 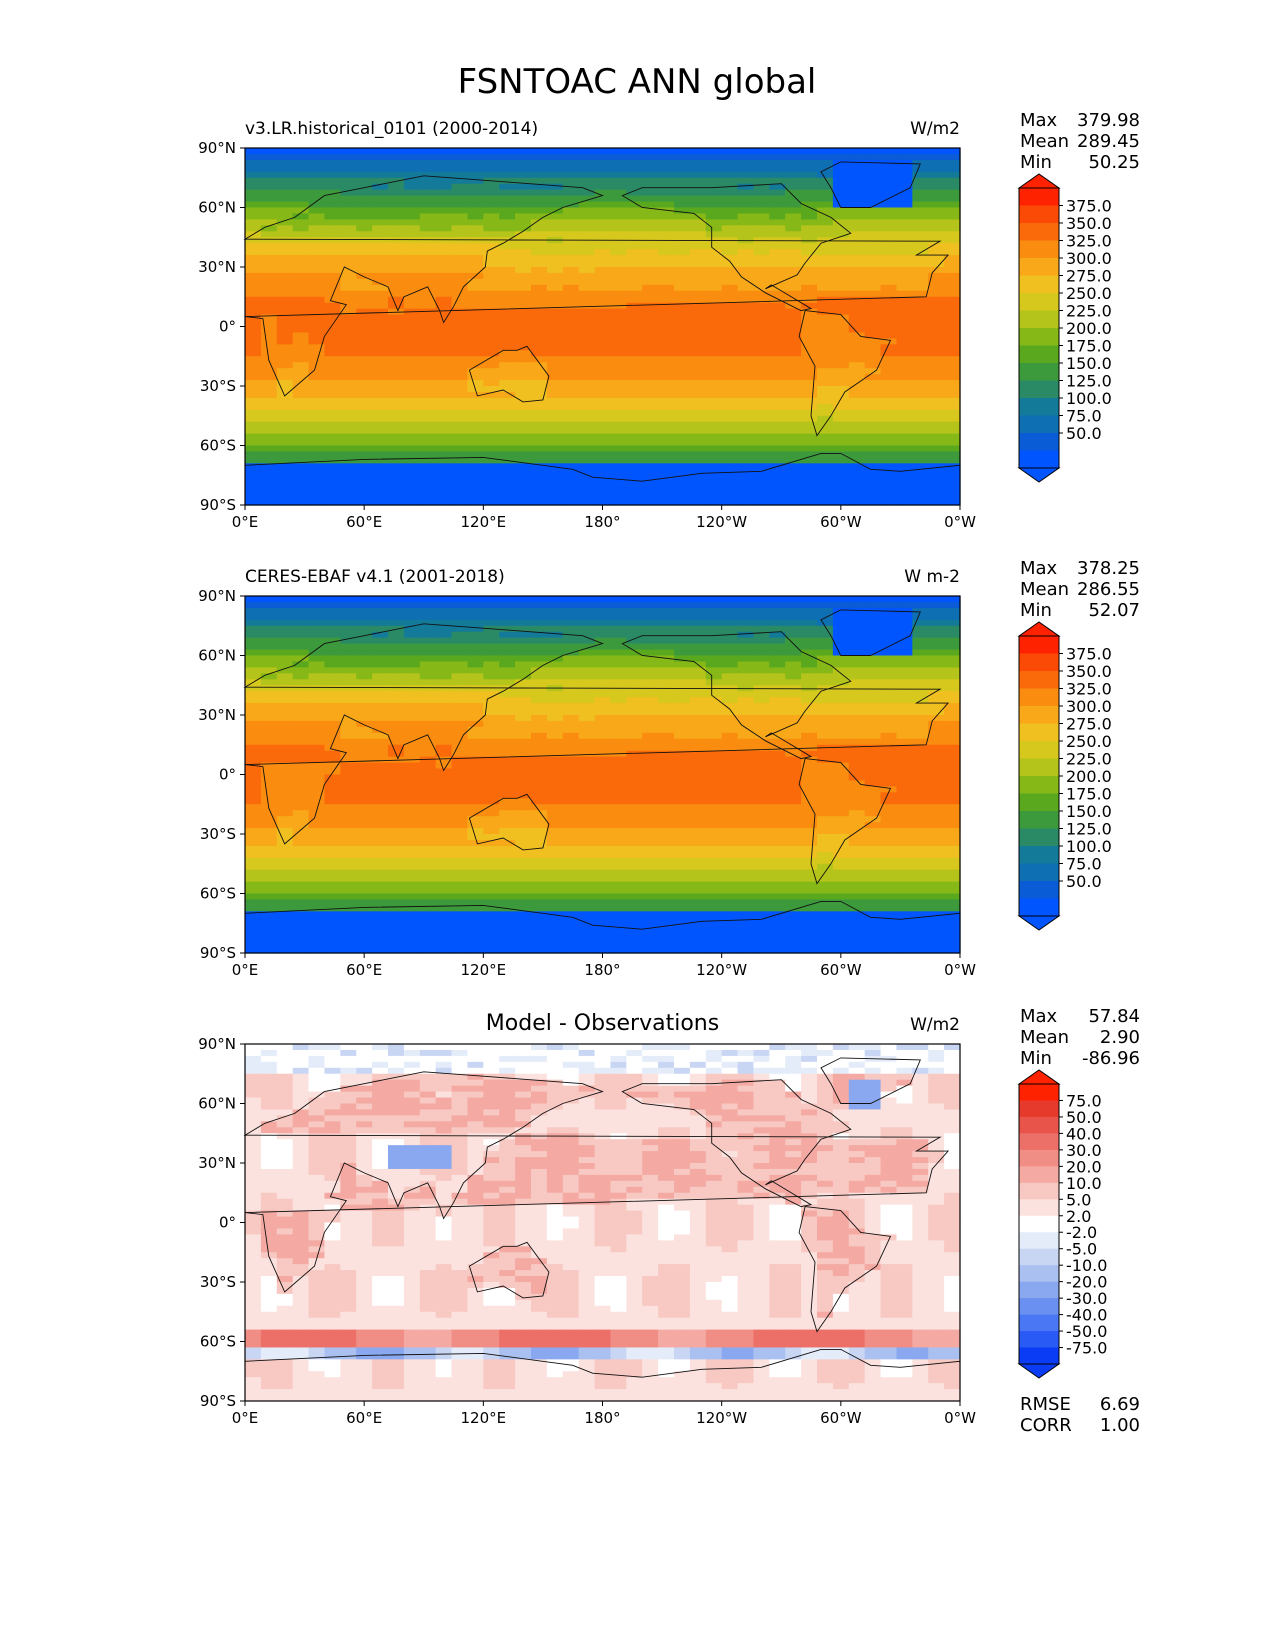 I want to click on colorbar-label: 375.0, so click(x=1089, y=654).